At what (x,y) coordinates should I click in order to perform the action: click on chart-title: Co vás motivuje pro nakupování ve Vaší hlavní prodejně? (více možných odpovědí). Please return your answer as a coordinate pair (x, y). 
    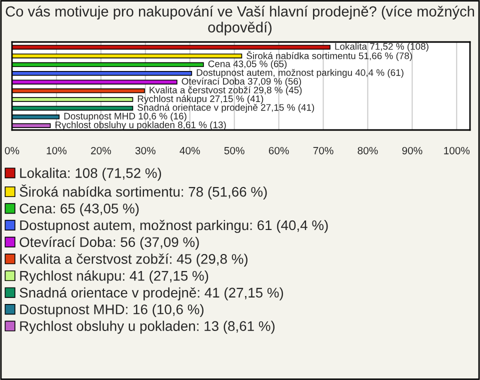
    Looking at the image, I should click on (240, 21).